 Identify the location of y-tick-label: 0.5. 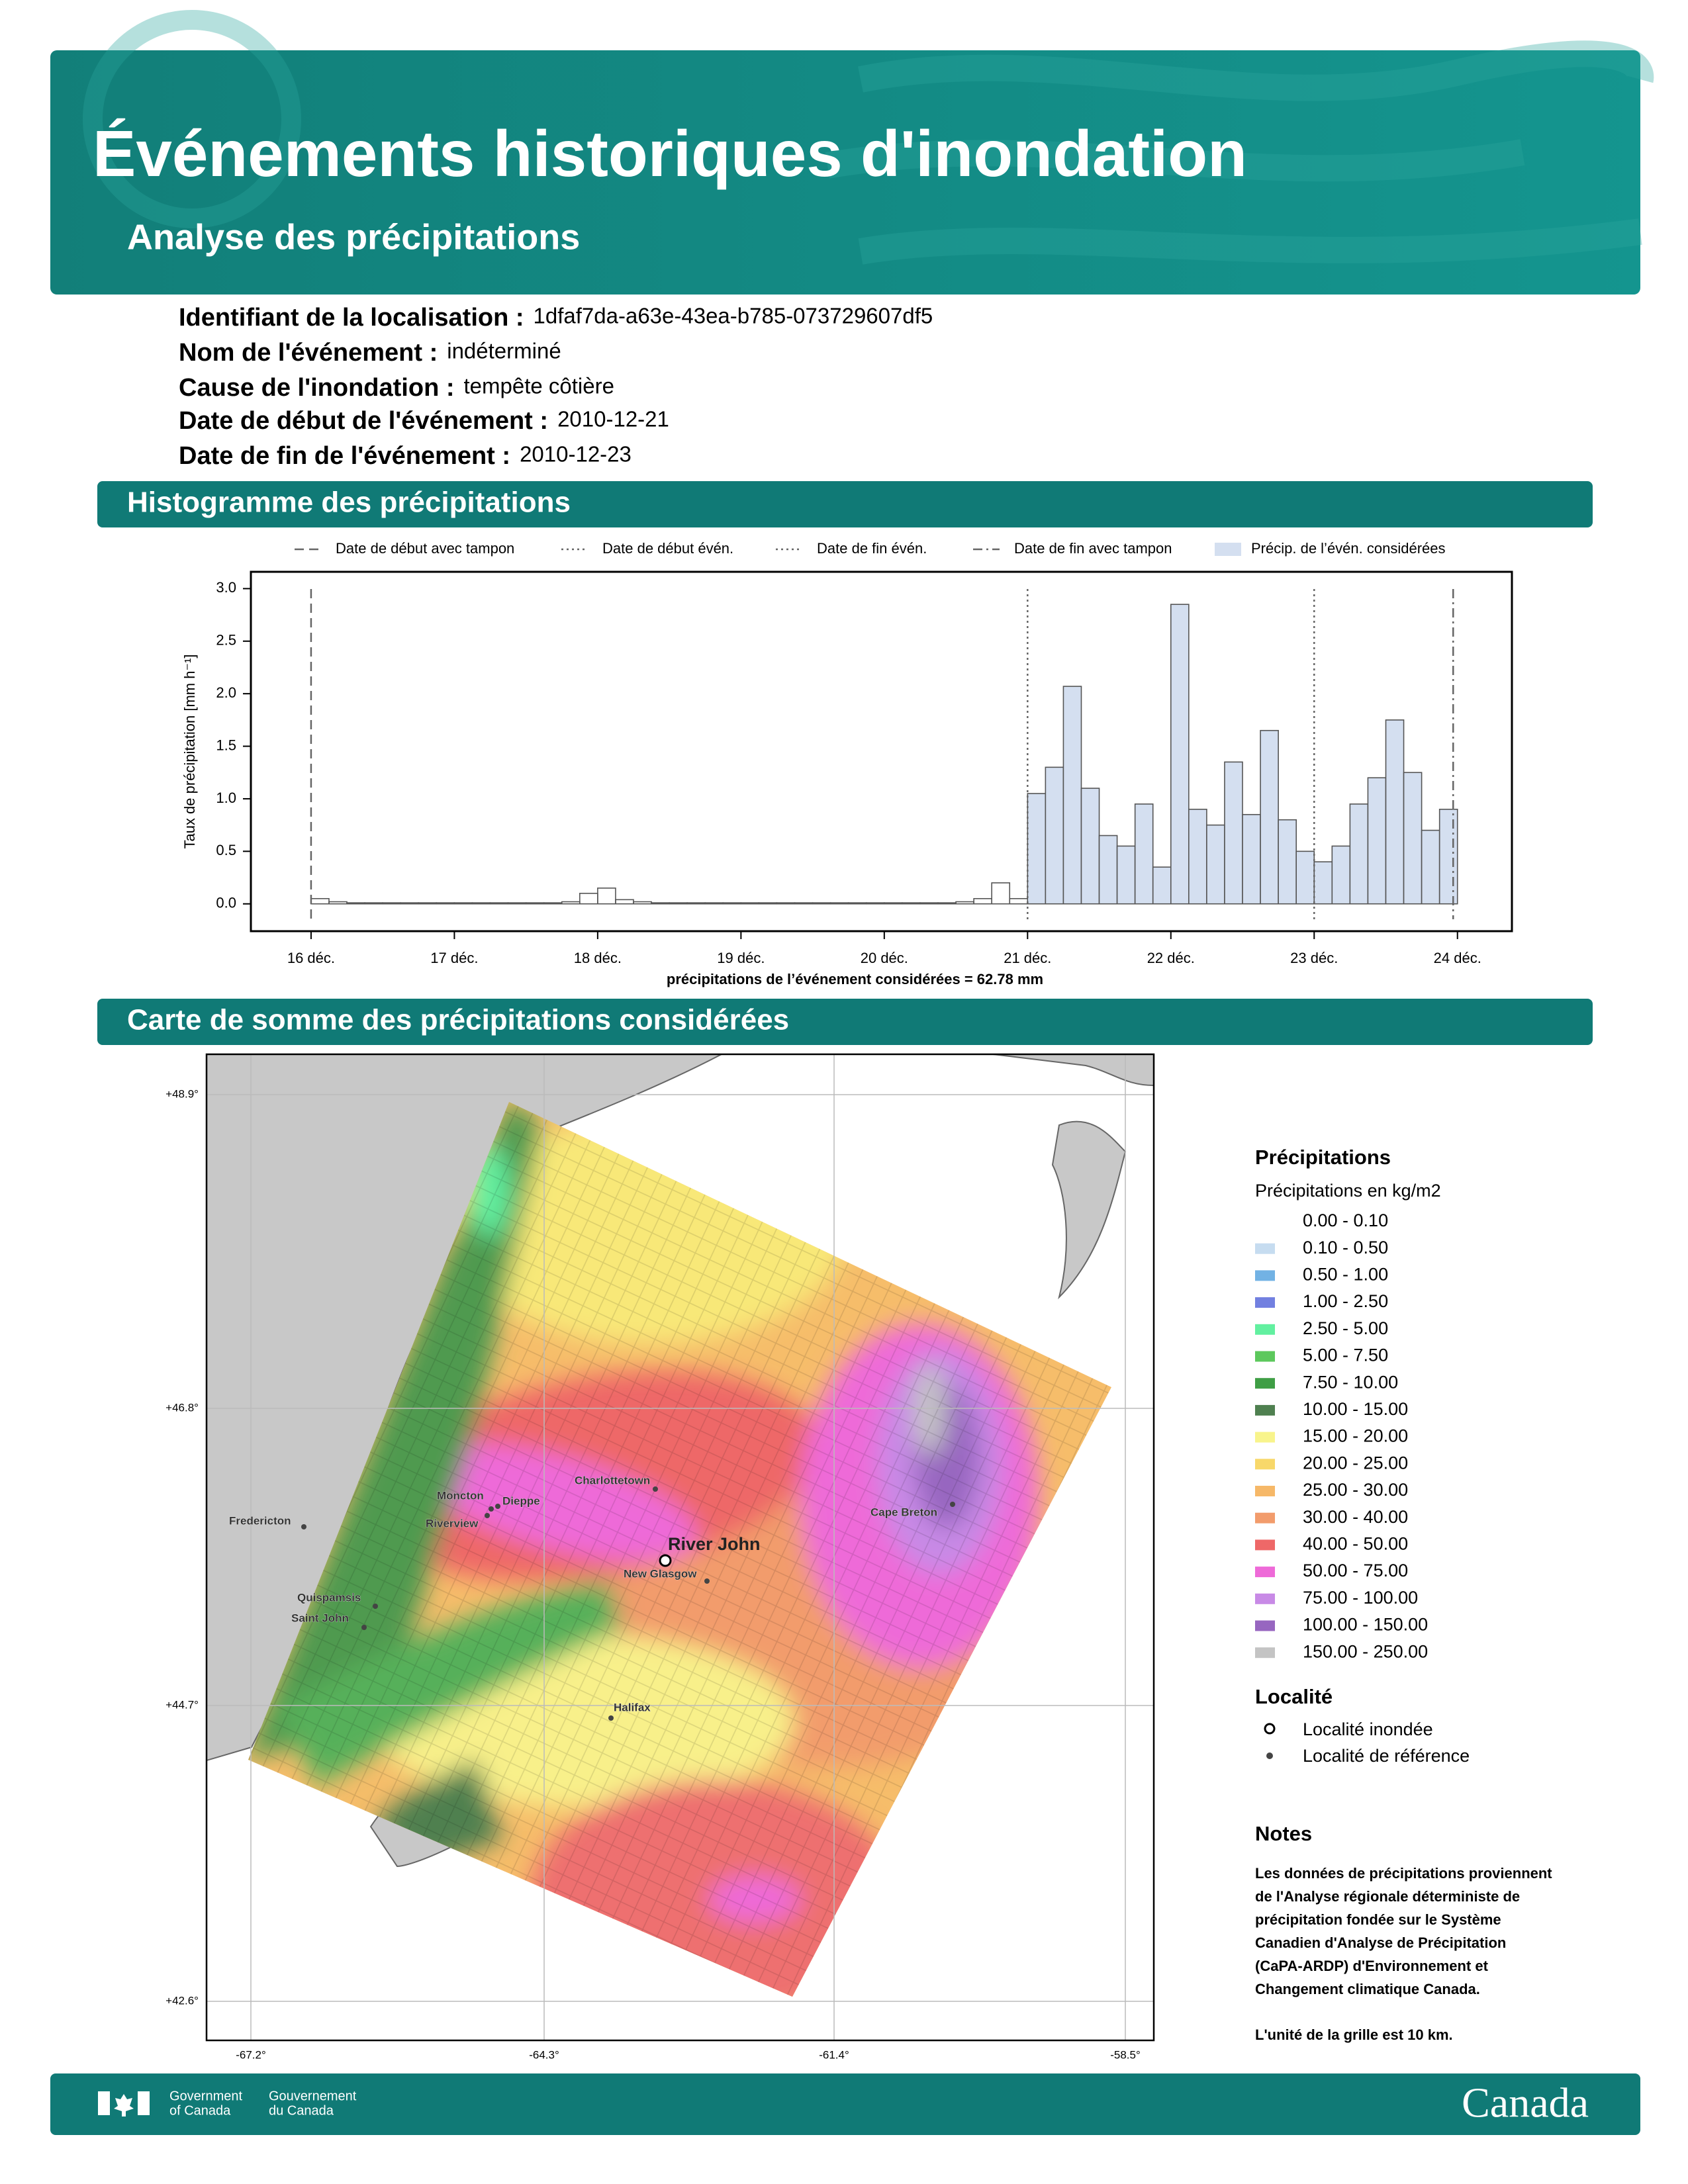
(226, 850).